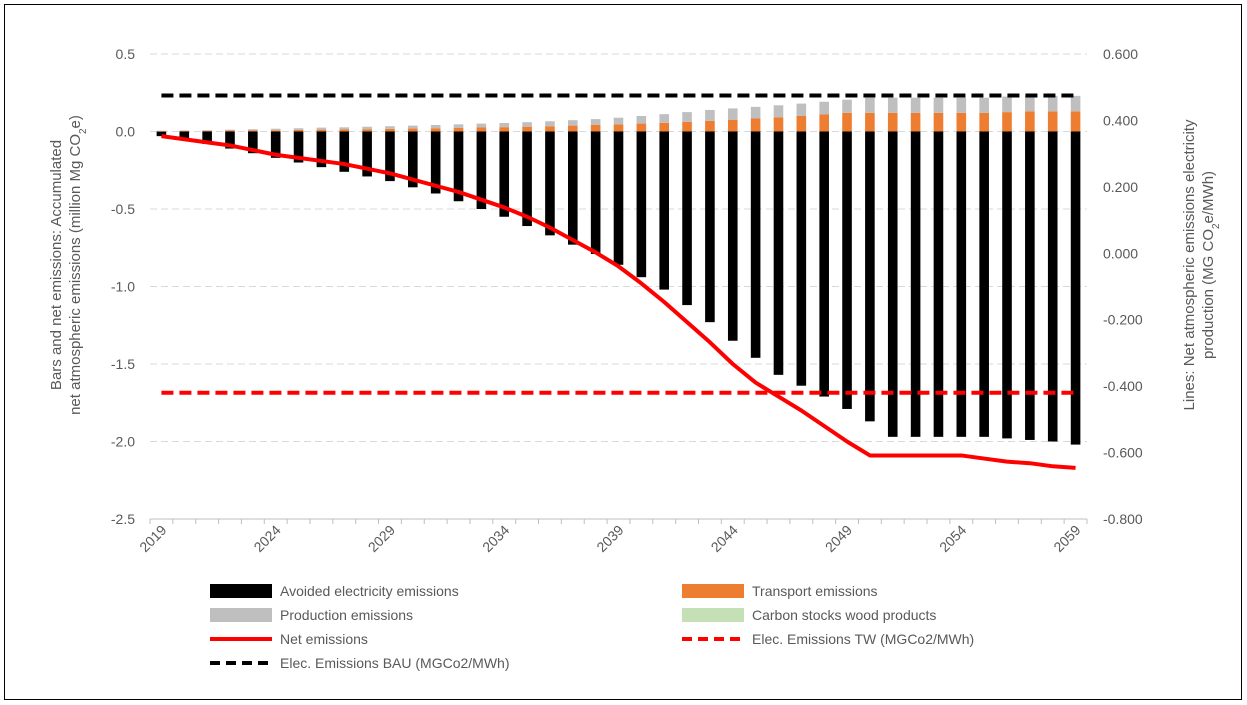  What do you see at coordinates (1007, 104) in the screenshot?
I see `bar-production-emissions-2056` at bounding box center [1007, 104].